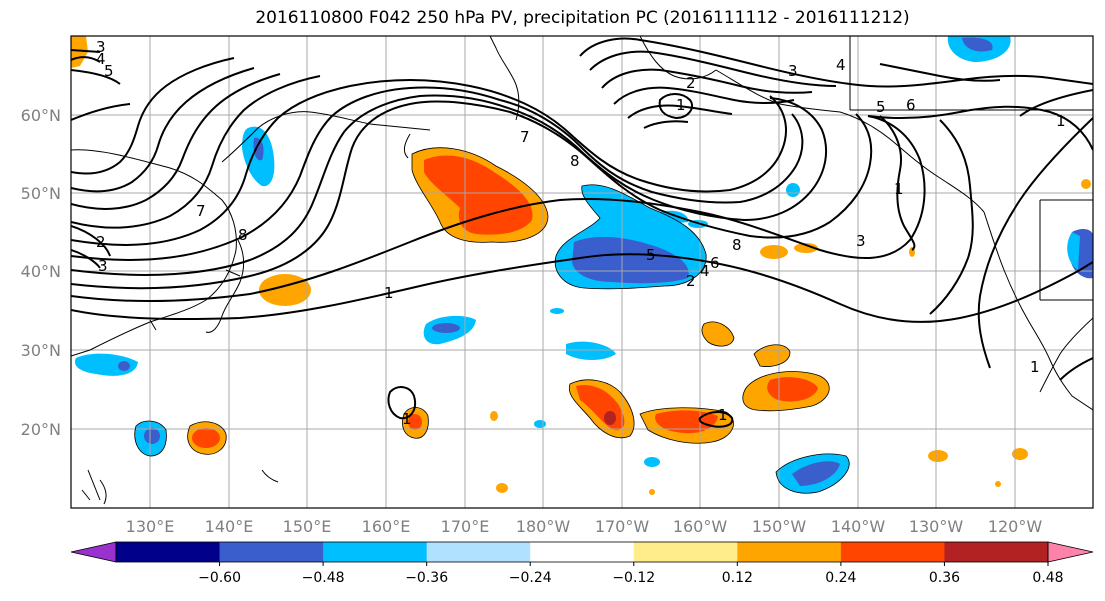 The width and height of the screenshot is (1105, 601). What do you see at coordinates (1070, 552) in the screenshot?
I see `colorbar-extend-max` at bounding box center [1070, 552].